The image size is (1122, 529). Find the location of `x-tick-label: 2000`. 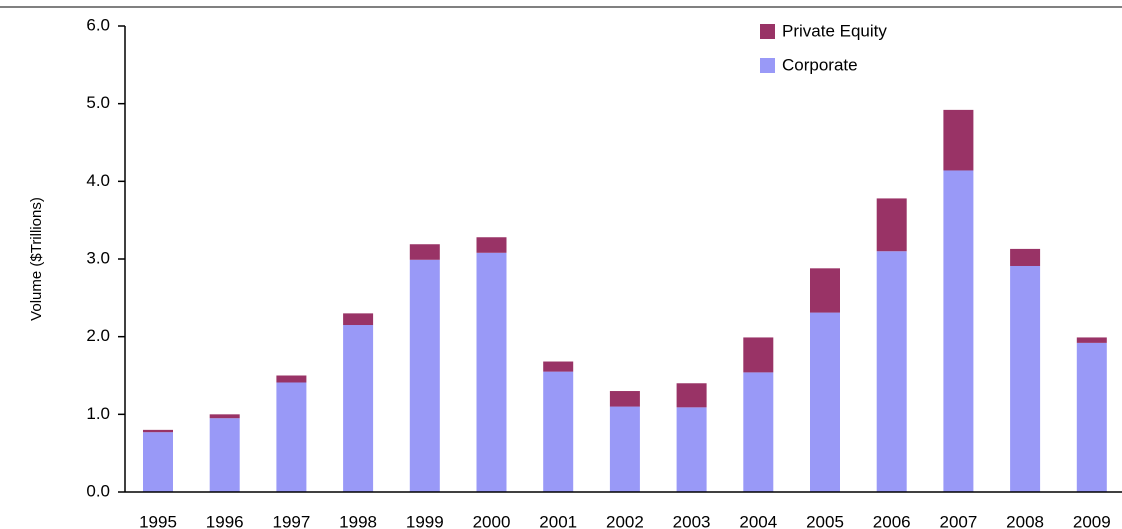

x-tick-label: 2000 is located at coordinates (492, 520).